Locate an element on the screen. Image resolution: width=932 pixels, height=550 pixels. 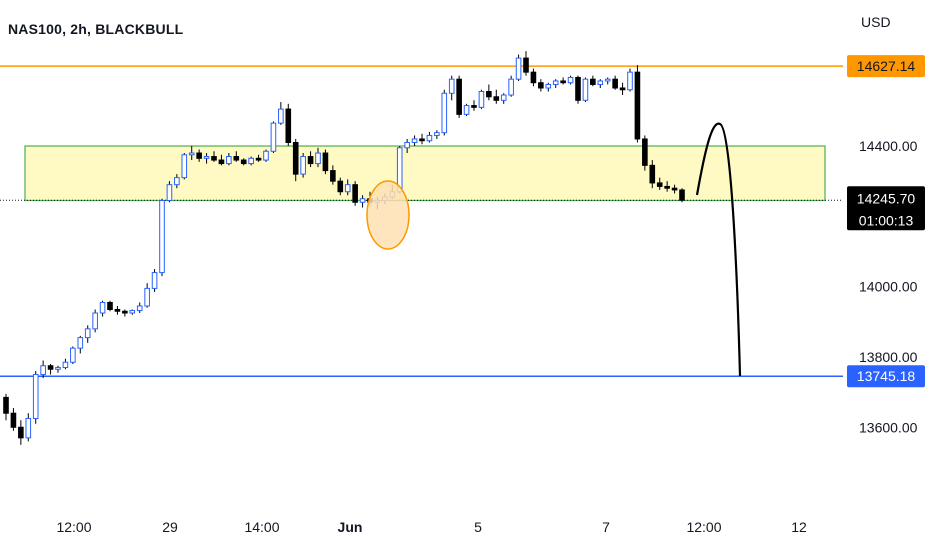
y-axis-tick-label: 13800.00 is located at coordinates (888, 357).